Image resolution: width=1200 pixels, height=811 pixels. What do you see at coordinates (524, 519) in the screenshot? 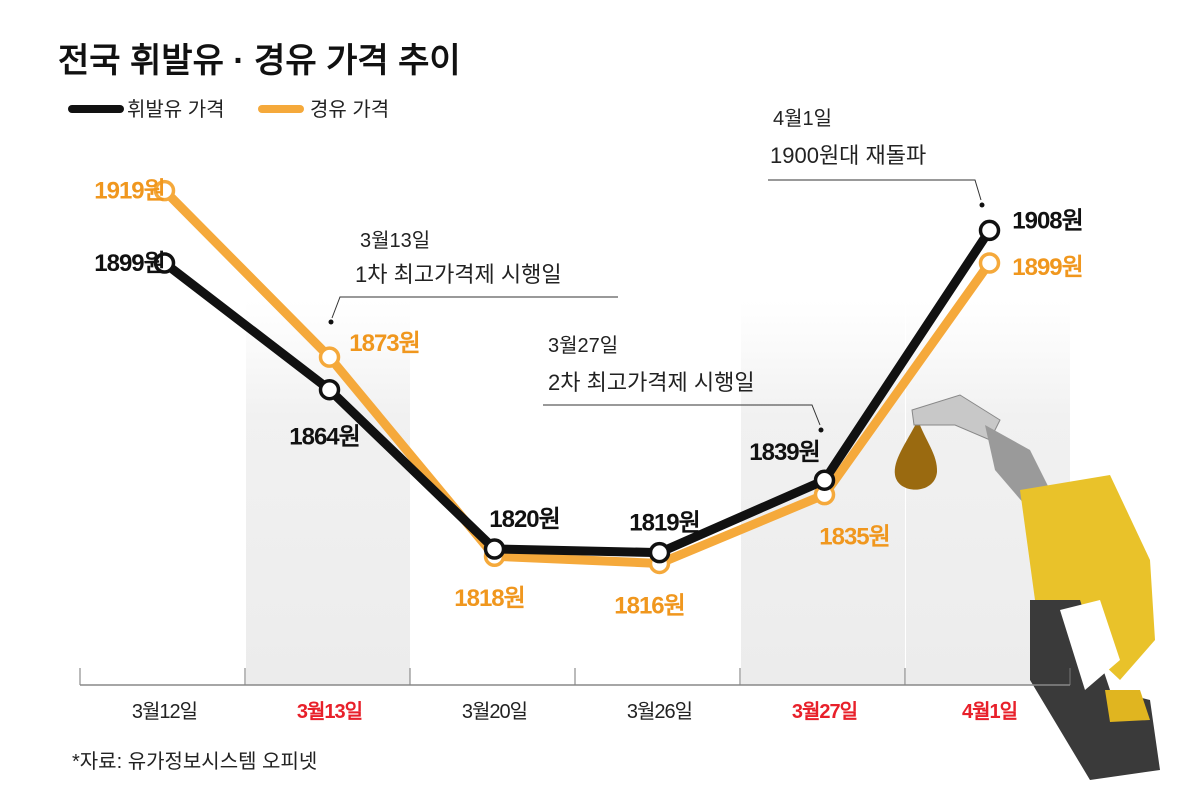
I see `data-label: 1820원` at bounding box center [524, 519].